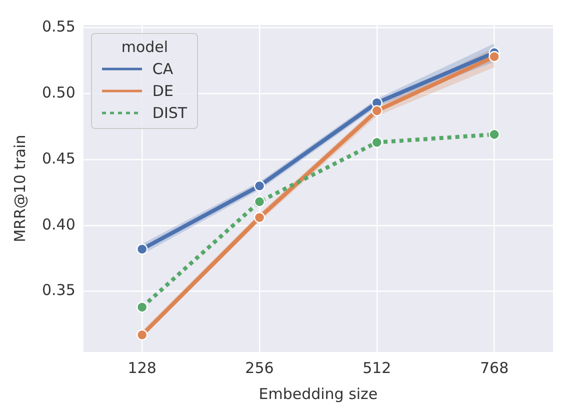 The height and width of the screenshot is (412, 575). What do you see at coordinates (494, 367) in the screenshot?
I see `x-tick-label: 768` at bounding box center [494, 367].